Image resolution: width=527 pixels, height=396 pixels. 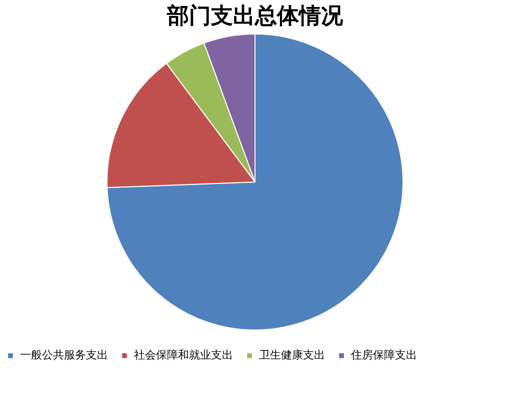 I want to click on legend-label: 一般公共服务支出, so click(x=64, y=355).